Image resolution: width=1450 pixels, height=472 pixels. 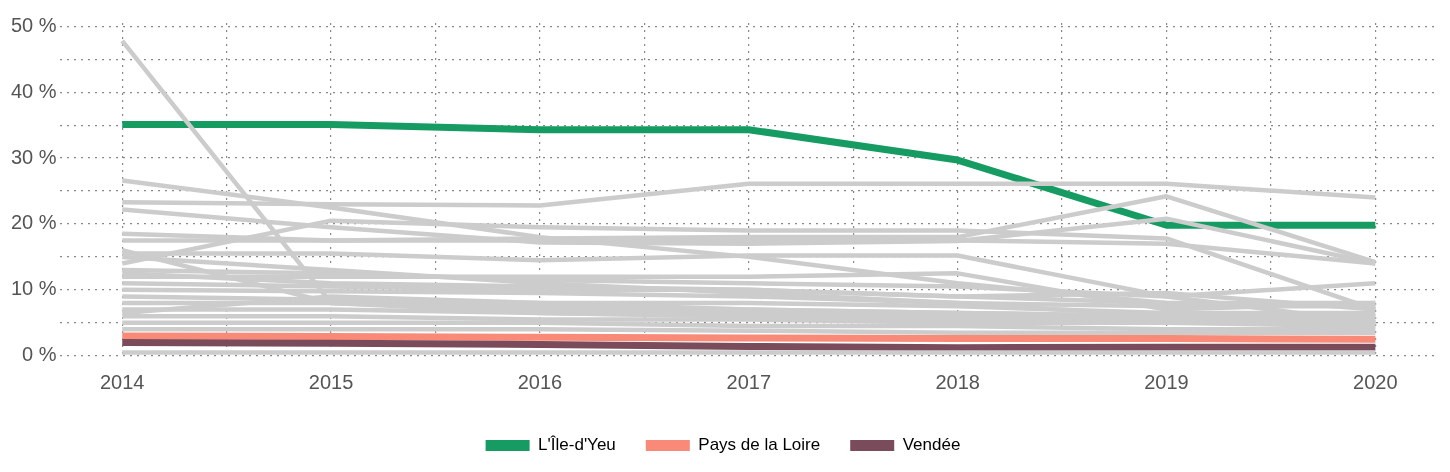 What do you see at coordinates (1375, 381) in the screenshot?
I see `x-tick-label: 2020` at bounding box center [1375, 381].